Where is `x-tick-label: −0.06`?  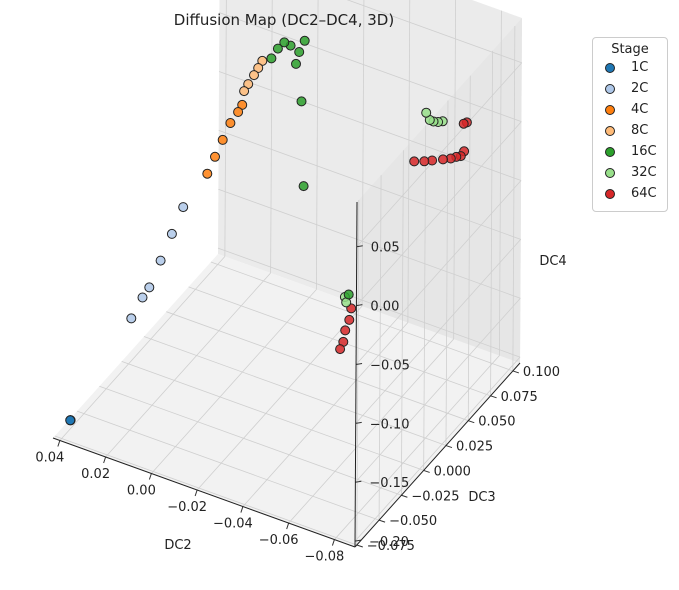 x-tick-label: −0.06 is located at coordinates (279, 540).